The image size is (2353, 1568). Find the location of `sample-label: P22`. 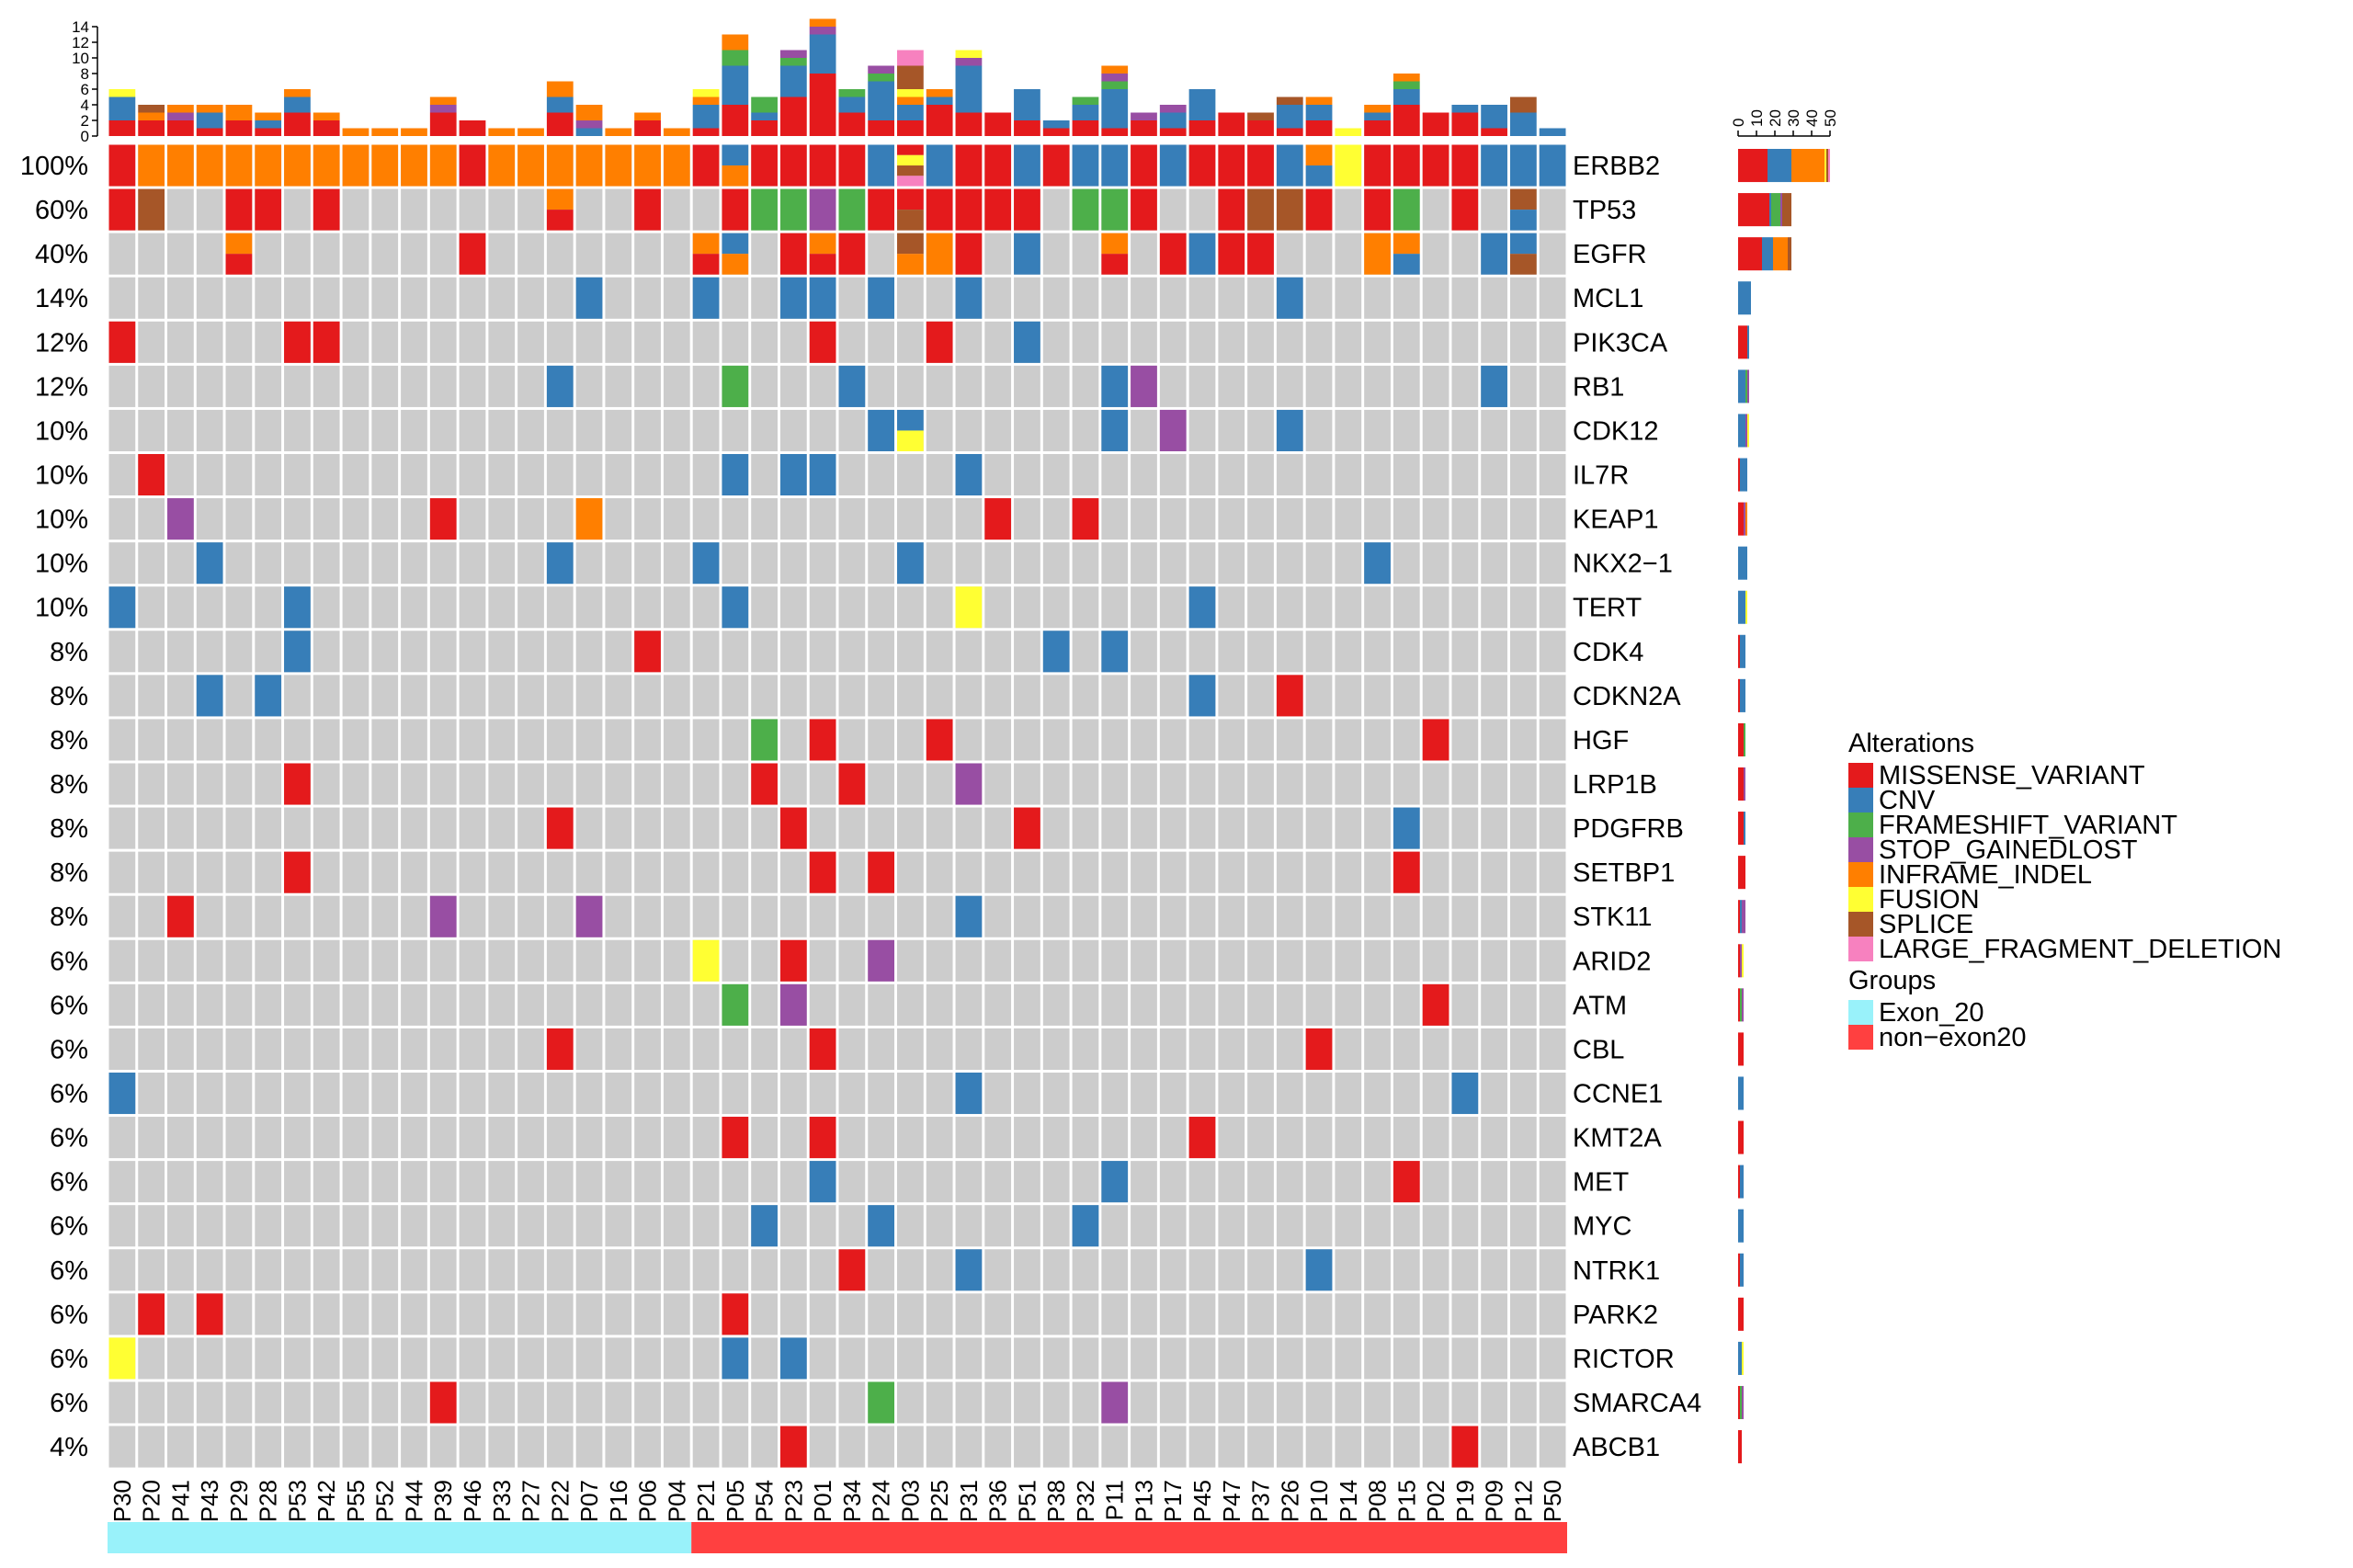

sample-label: P22 is located at coordinates (560, 1501).